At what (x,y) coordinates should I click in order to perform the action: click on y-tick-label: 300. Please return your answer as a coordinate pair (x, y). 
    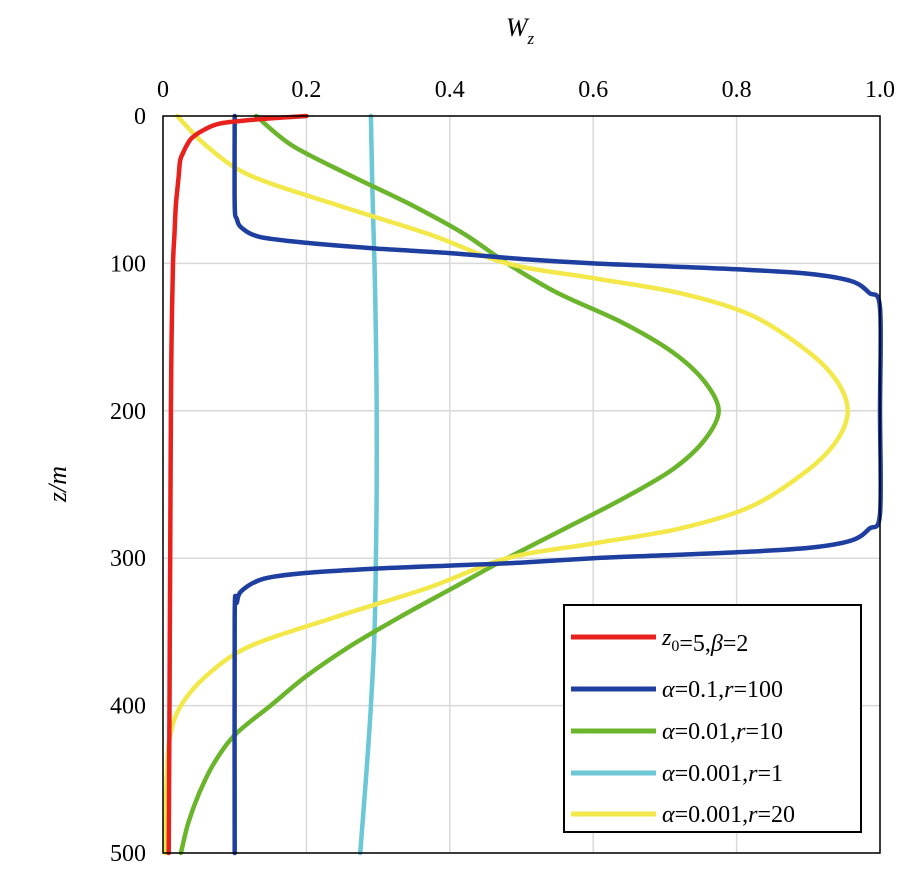
    Looking at the image, I should click on (128, 559).